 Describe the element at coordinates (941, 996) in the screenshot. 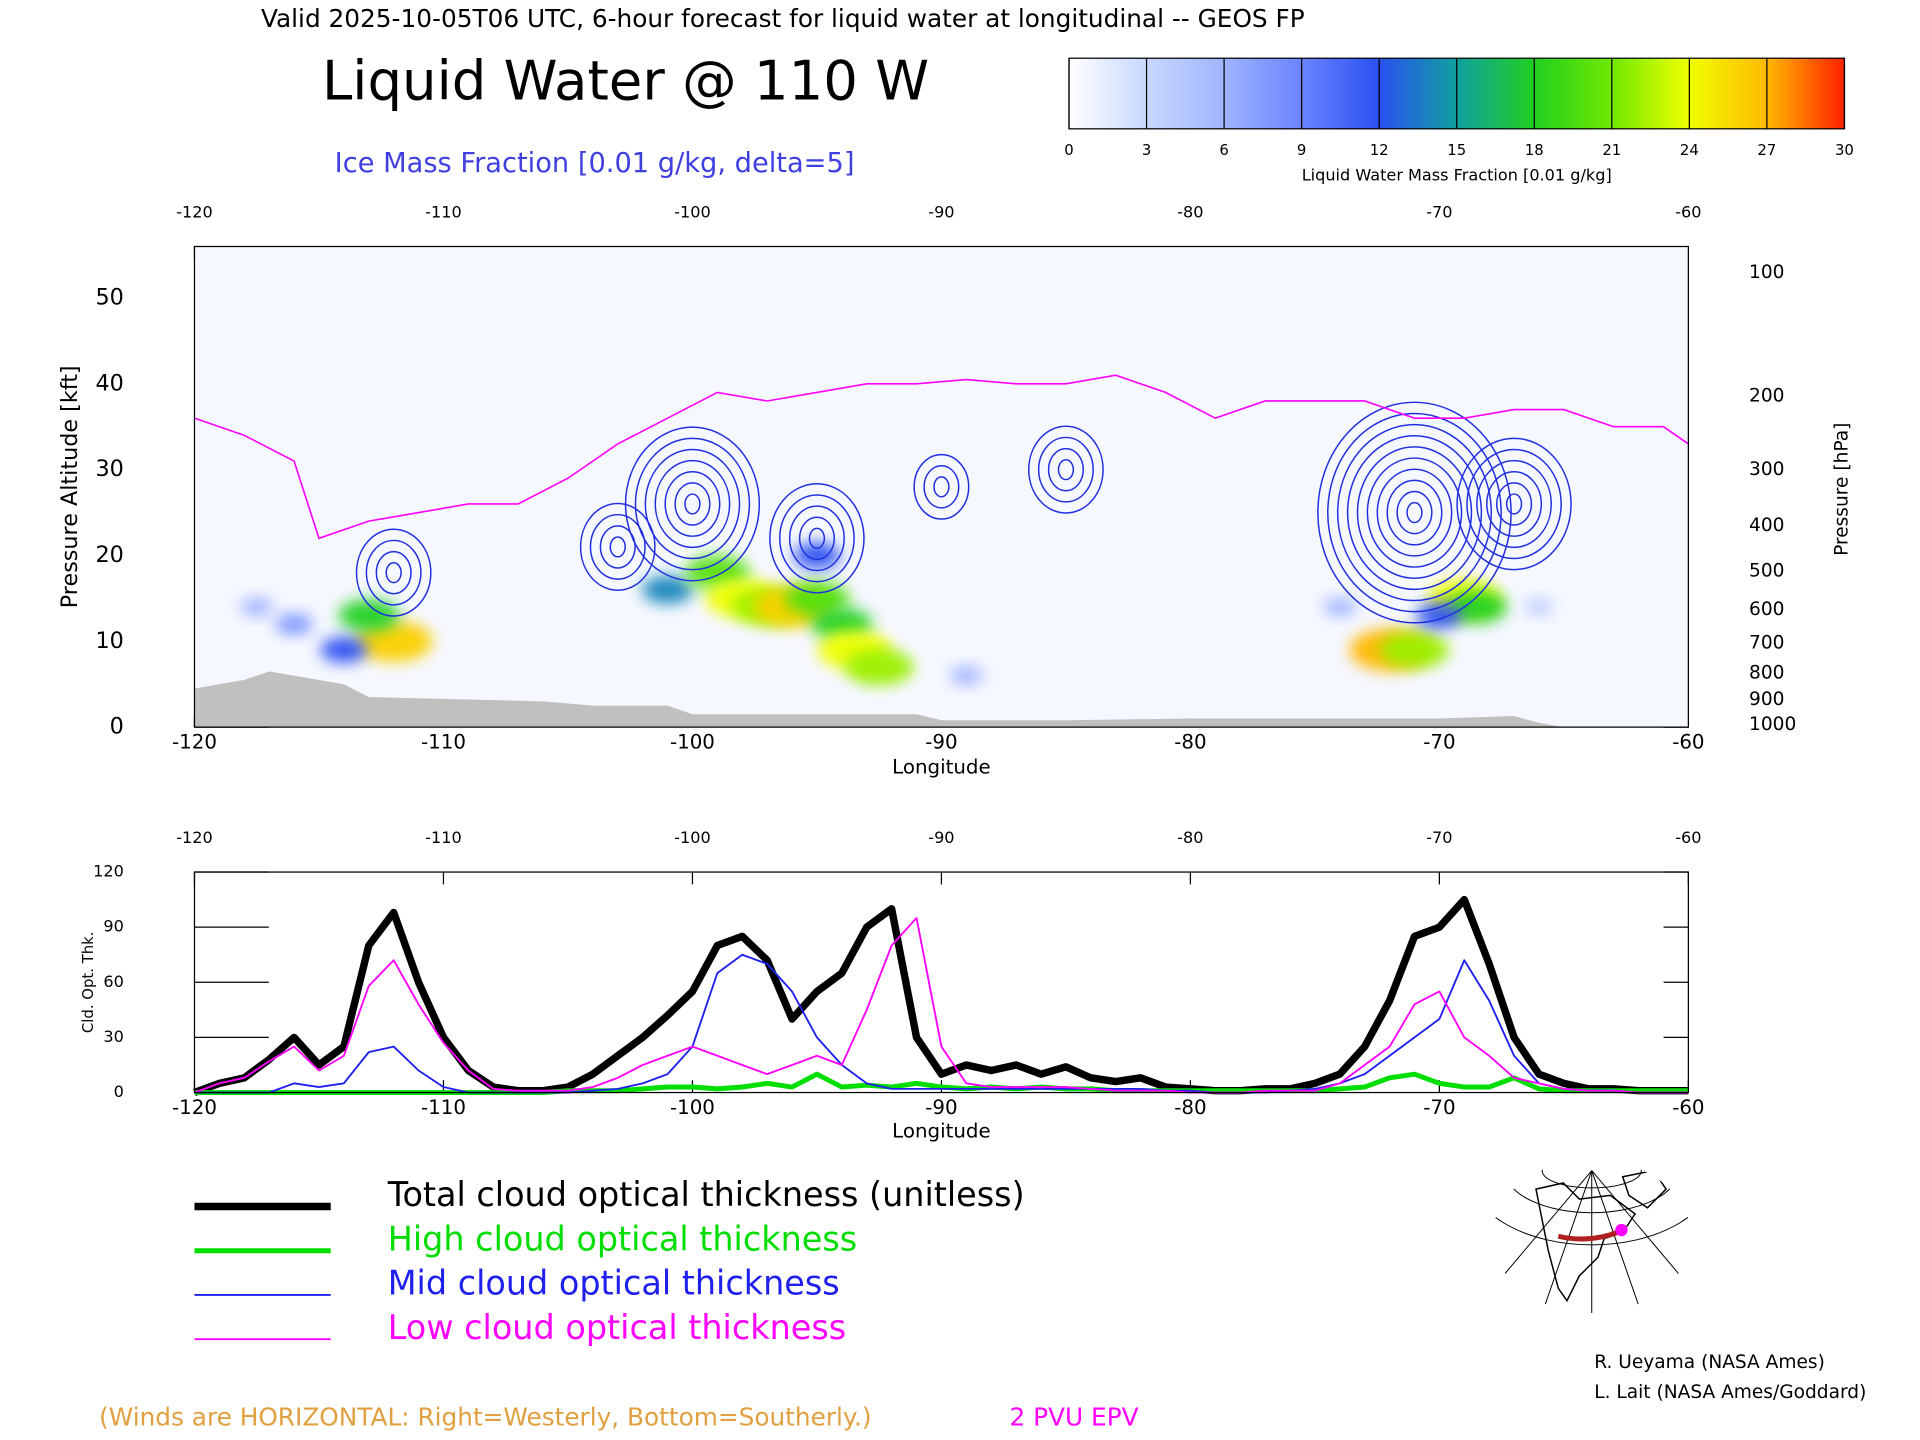

I see `series-line` at that location.